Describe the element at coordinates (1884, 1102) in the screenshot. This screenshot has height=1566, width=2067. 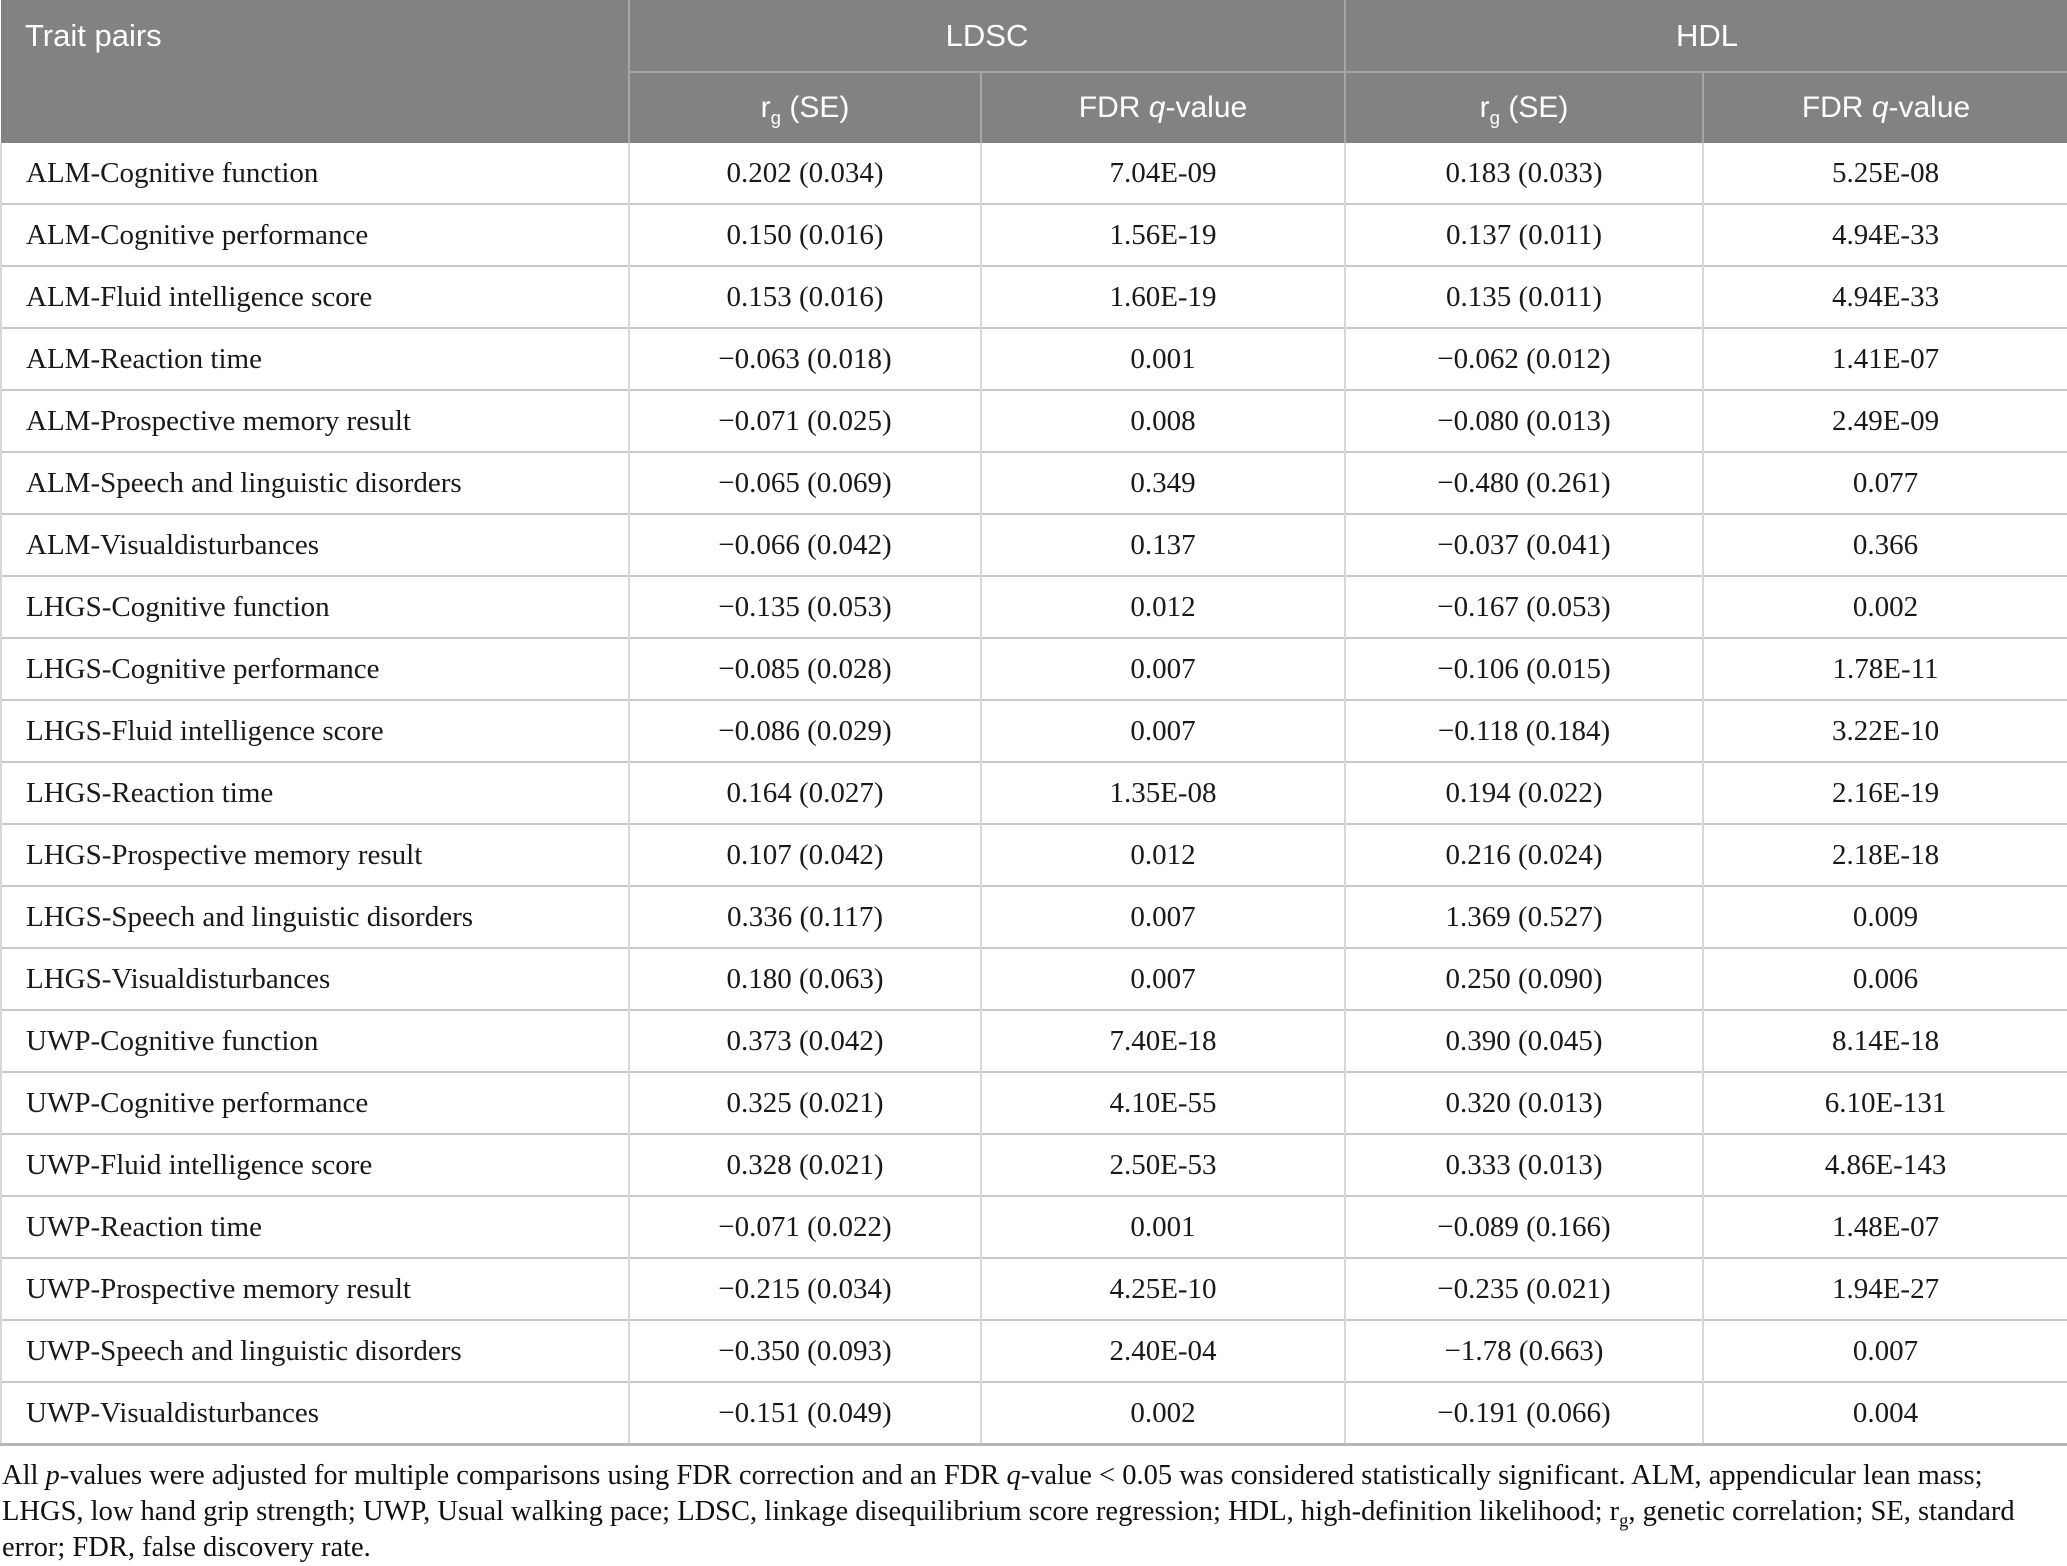
I see `hdl-fdr-q-cell: 6.10E-131` at that location.